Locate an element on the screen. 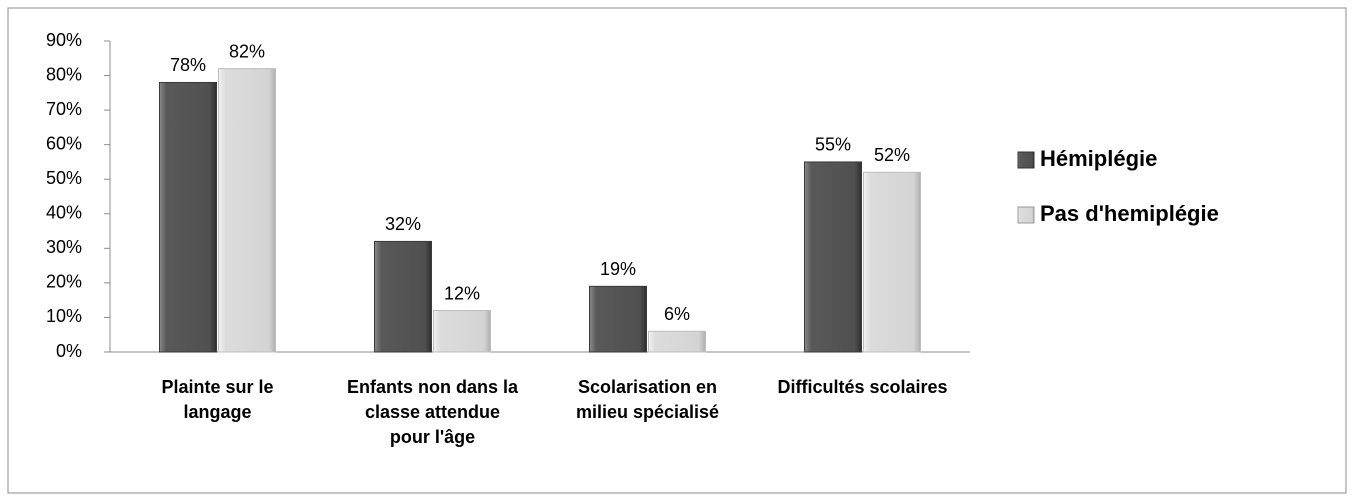 This screenshot has height=501, width=1354. x-tick-label: Difficultés scolaires is located at coordinates (862, 387).